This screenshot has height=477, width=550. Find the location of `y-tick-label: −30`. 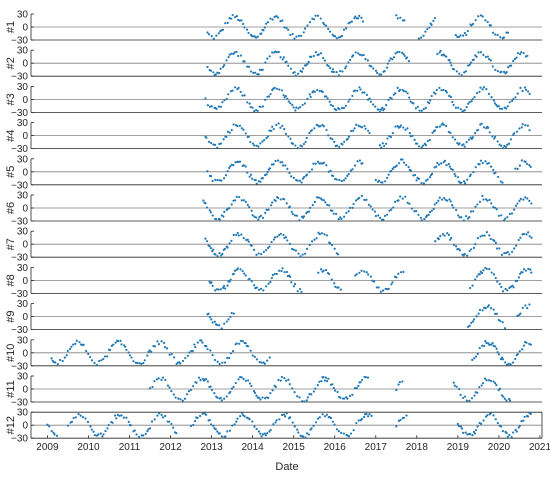

y-tick-label: −30 is located at coordinates (19, 366).